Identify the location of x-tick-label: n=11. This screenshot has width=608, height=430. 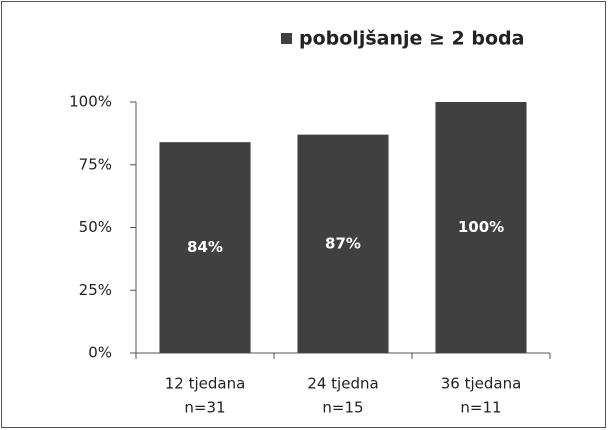
(480, 408).